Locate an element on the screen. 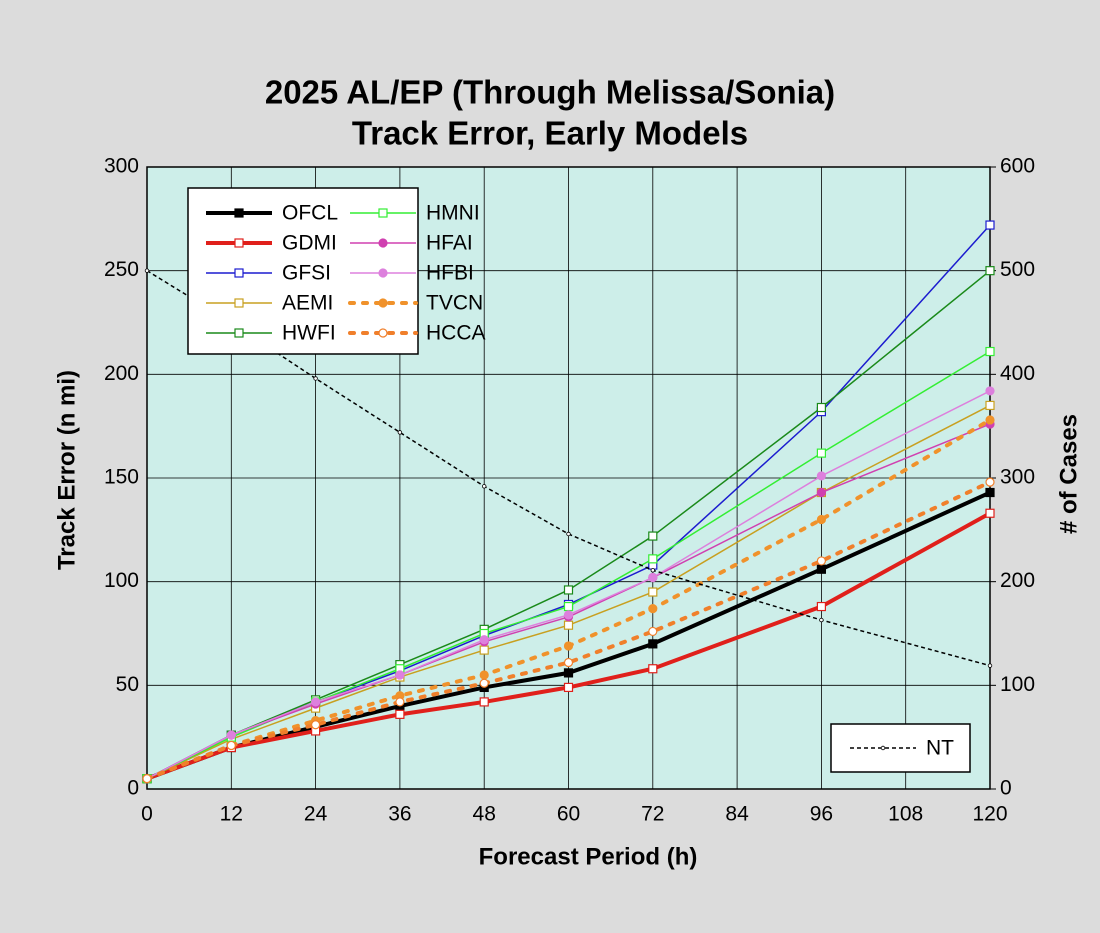 This screenshot has height=933, width=1100. y2-tick-label: 400 is located at coordinates (1017, 373).